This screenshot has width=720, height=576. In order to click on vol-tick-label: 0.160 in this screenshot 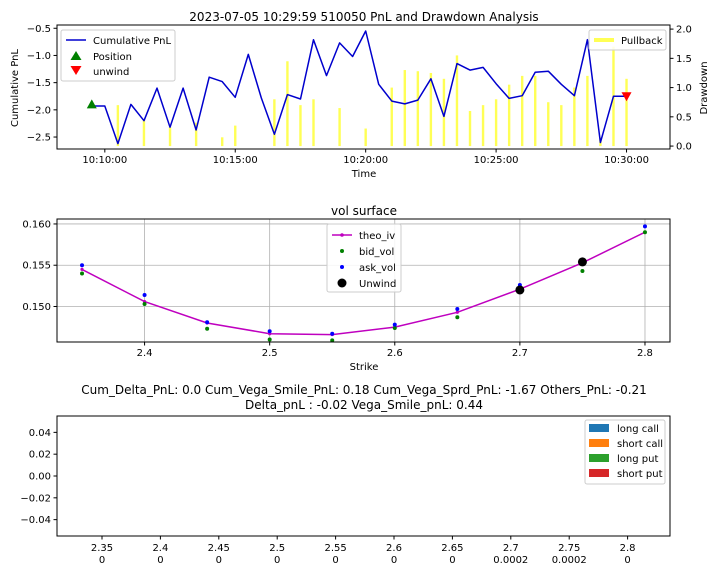, I will do `click(36, 224)`.